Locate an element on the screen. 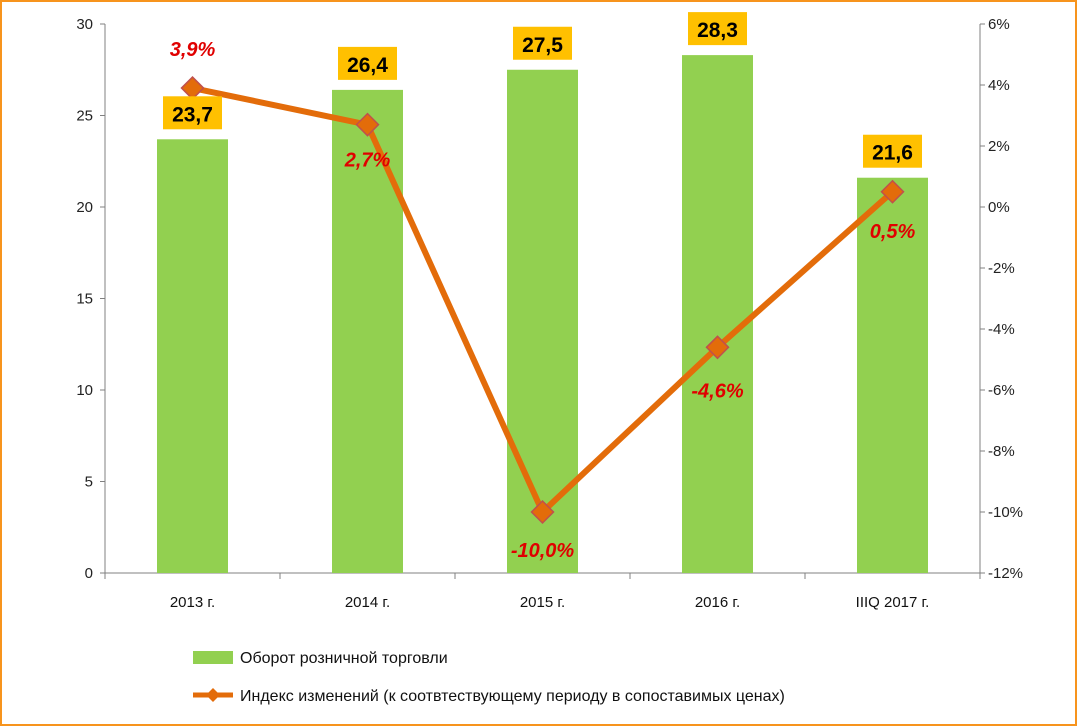 The image size is (1077, 726). y-left-tick-label: 30 is located at coordinates (84, 24).